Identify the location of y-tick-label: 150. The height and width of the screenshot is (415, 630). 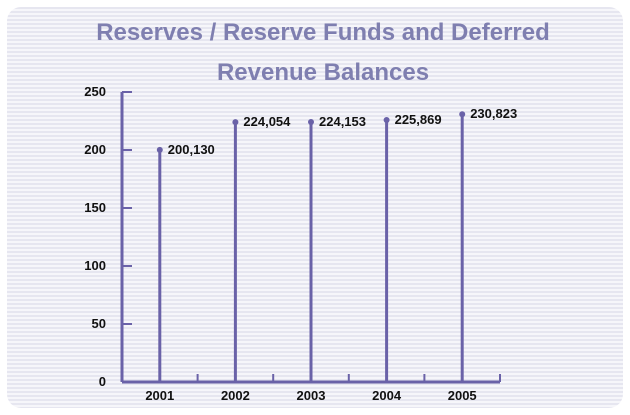
(95, 207).